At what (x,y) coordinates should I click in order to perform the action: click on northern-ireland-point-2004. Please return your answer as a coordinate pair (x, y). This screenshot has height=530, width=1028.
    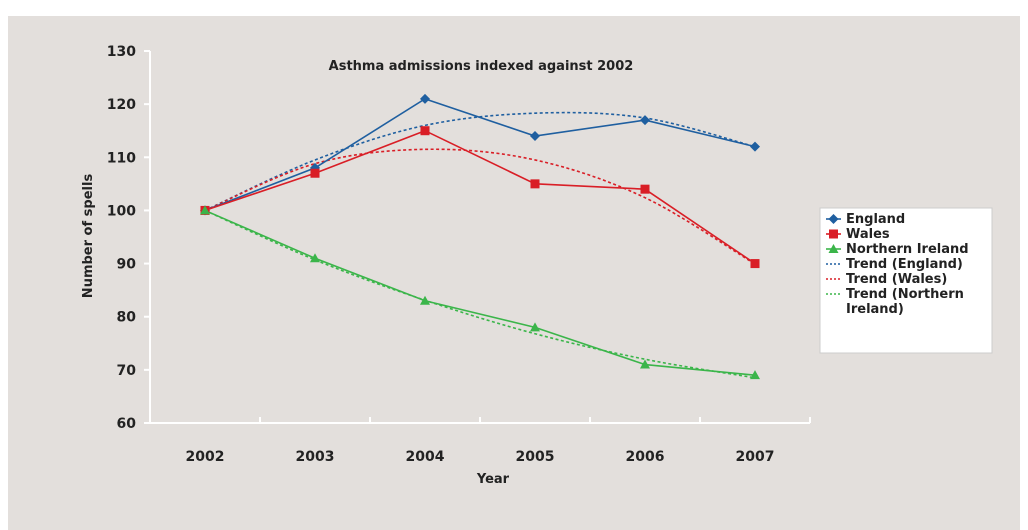
    Looking at the image, I should click on (425, 300).